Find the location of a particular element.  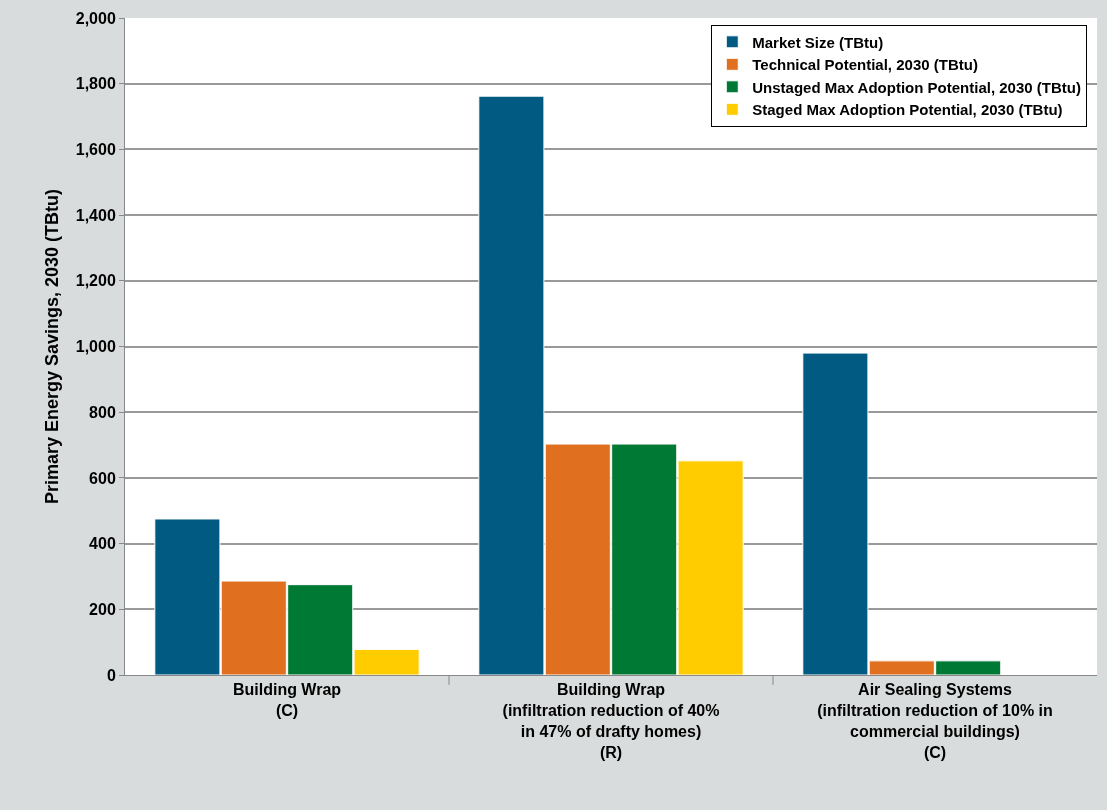

y-tick-label: 800 is located at coordinates (102, 412).